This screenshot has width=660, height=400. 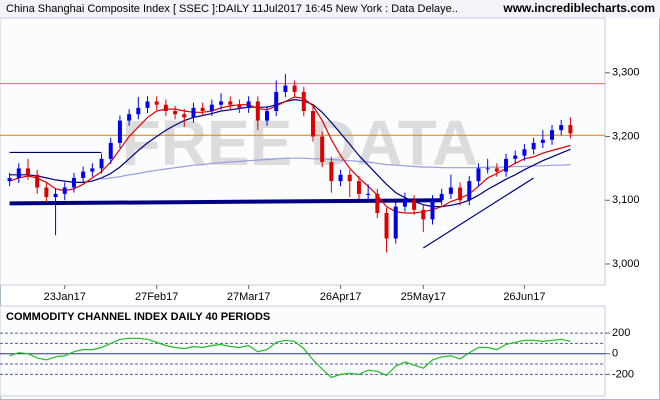 I want to click on y-tick-label: 3,200, so click(x=626, y=136).